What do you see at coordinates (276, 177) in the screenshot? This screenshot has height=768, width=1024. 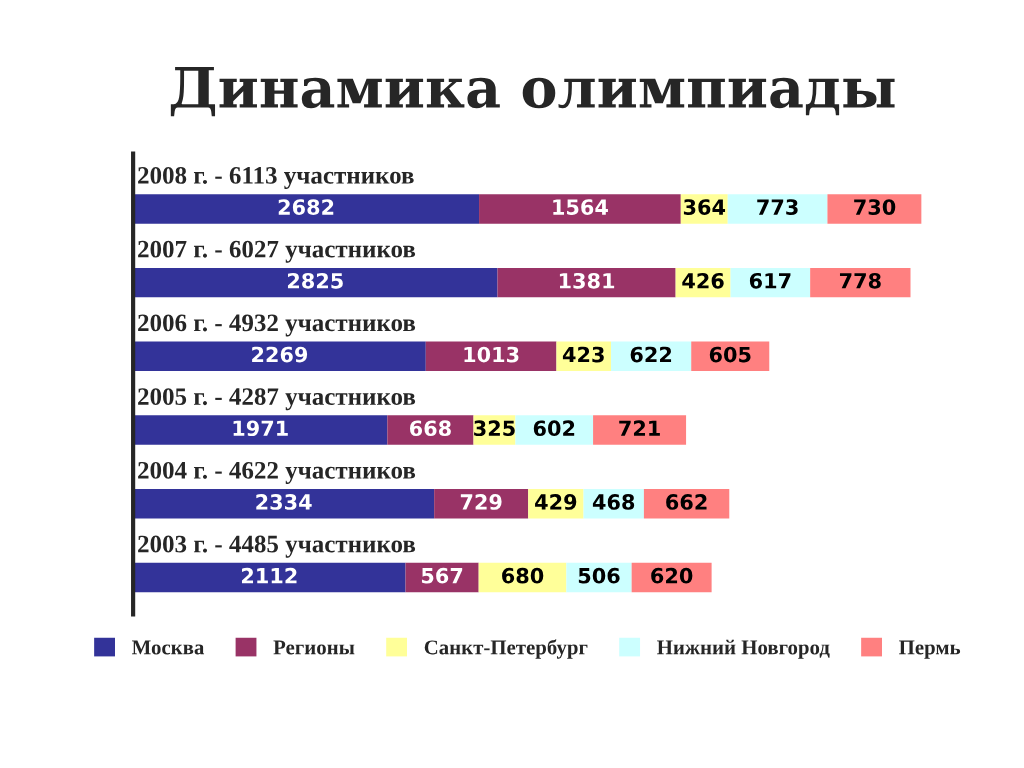 I see `y-tick-label: 2008 г. - 6113 участников` at bounding box center [276, 177].